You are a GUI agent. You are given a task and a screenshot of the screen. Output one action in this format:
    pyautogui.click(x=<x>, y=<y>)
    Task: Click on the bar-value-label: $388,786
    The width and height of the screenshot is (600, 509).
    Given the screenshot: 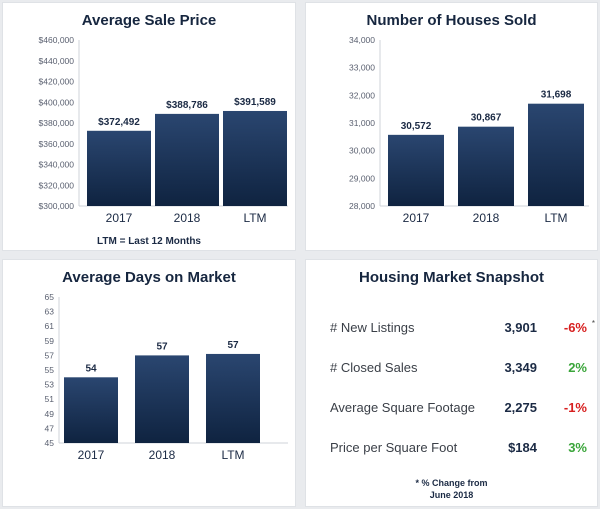 What is the action you would take?
    pyautogui.click(x=187, y=105)
    